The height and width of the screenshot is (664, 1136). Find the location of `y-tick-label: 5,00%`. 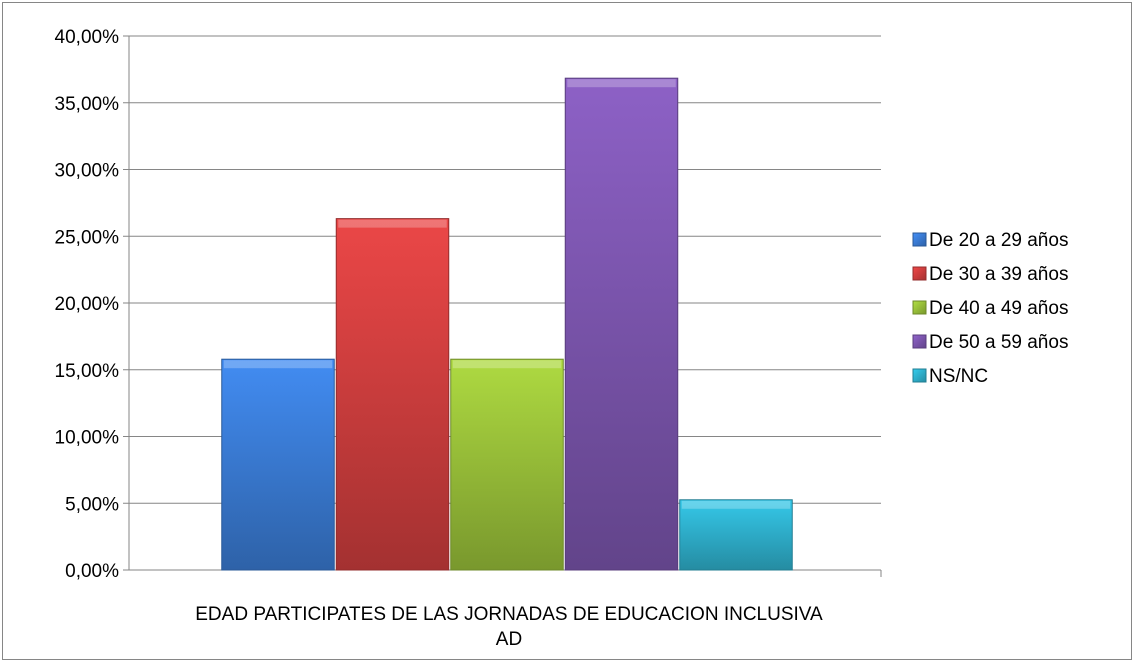

y-tick-label: 5,00% is located at coordinates (92, 504).